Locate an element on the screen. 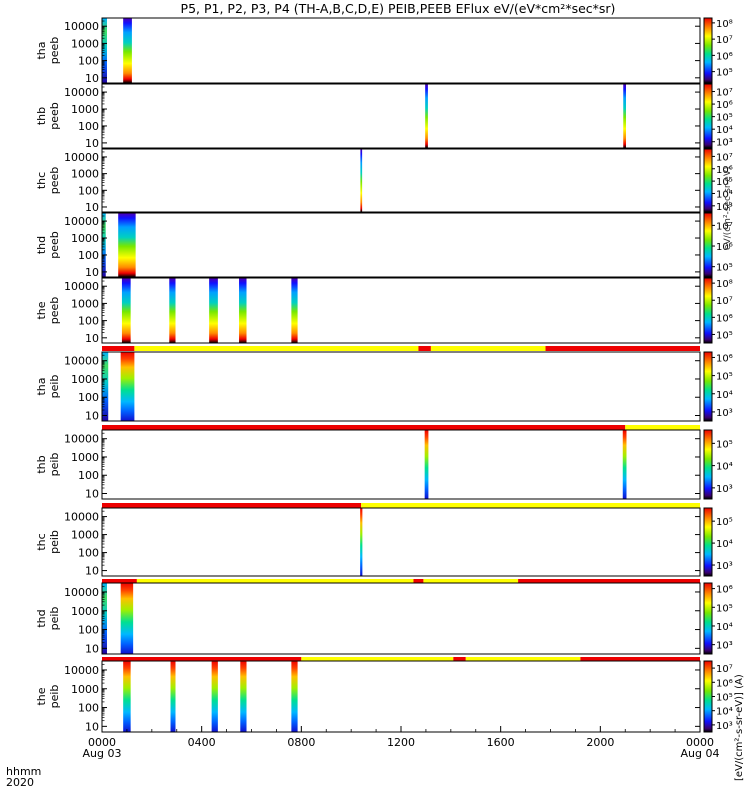 This screenshot has height=800, width=750. x-tick-label: 2000 is located at coordinates (600, 742).